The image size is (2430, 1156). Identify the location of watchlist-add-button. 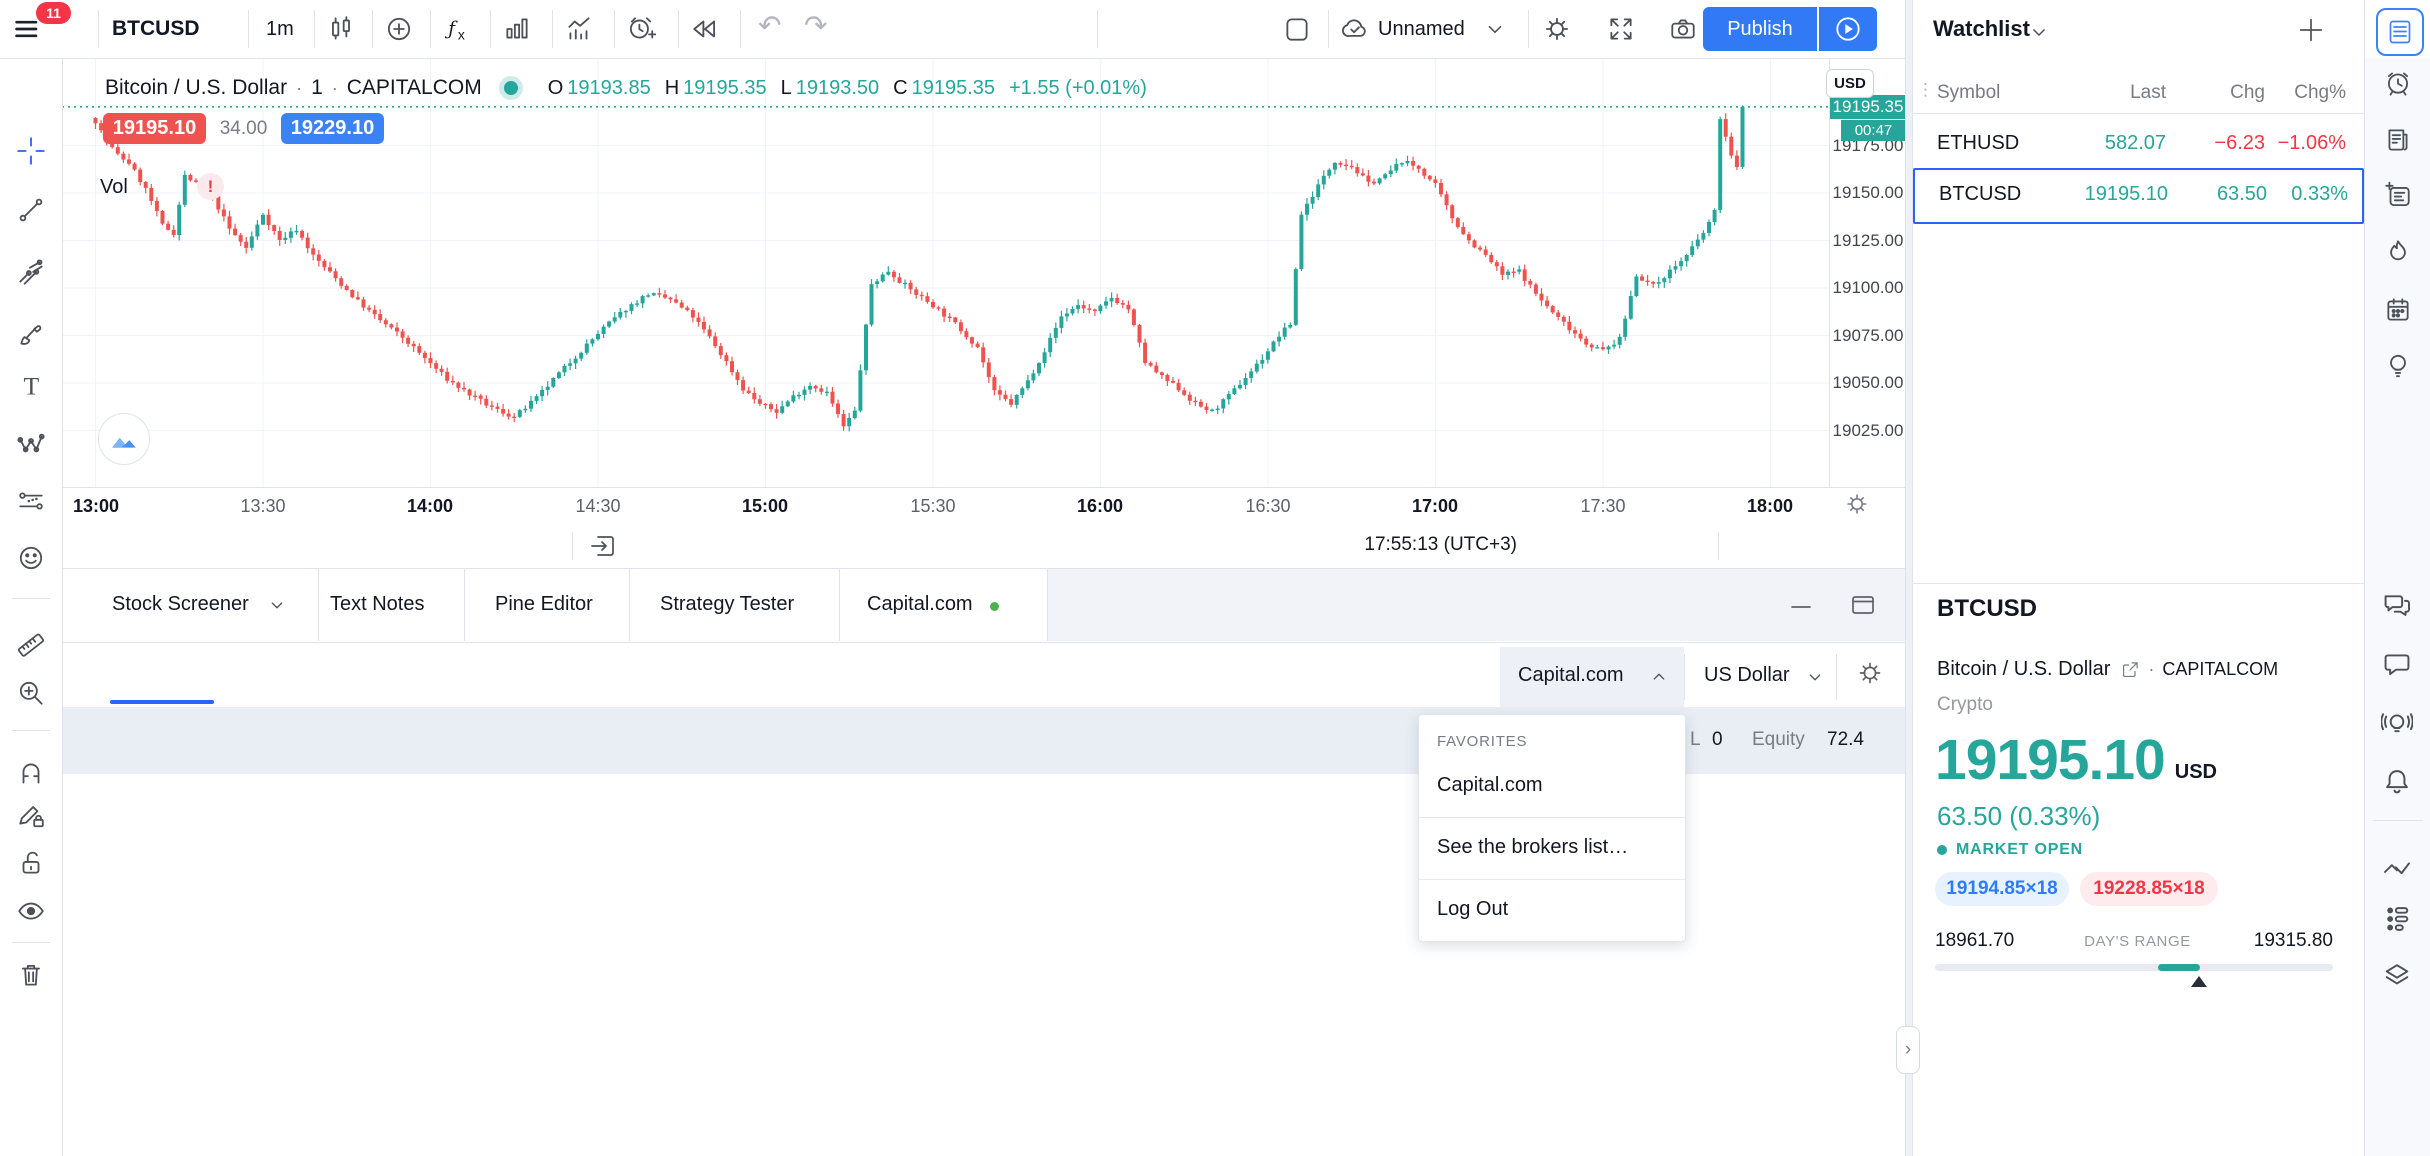
(2311, 30).